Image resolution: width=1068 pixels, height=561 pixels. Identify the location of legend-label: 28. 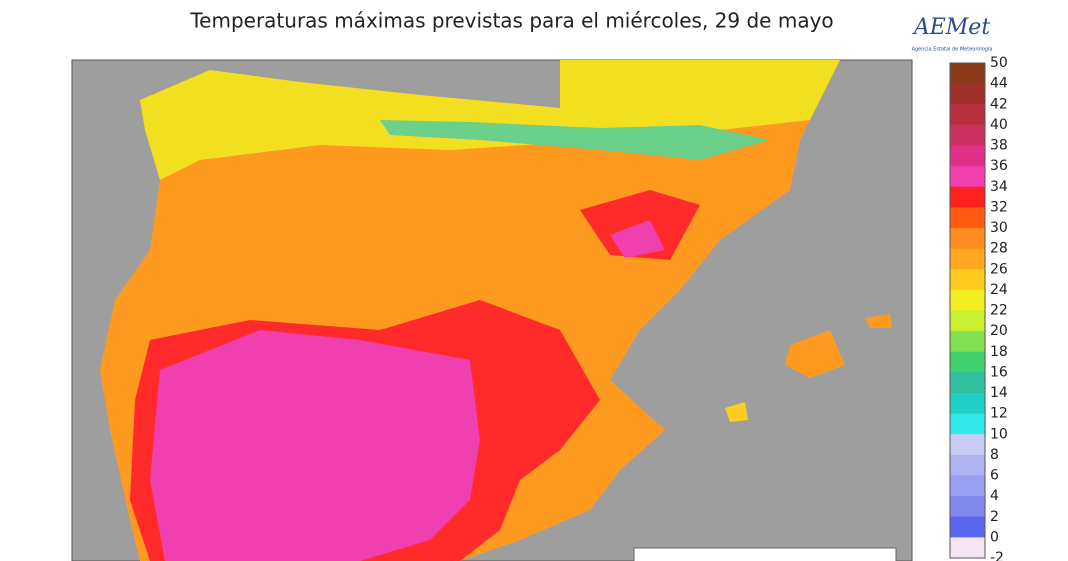
(999, 249).